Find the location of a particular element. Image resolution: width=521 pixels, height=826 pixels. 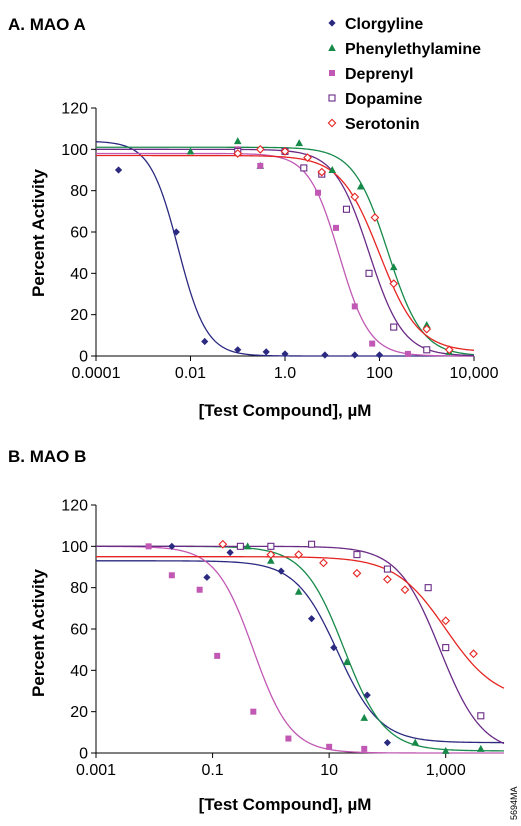

legend-label-clorgyline: Clorgyline is located at coordinates (384, 24).